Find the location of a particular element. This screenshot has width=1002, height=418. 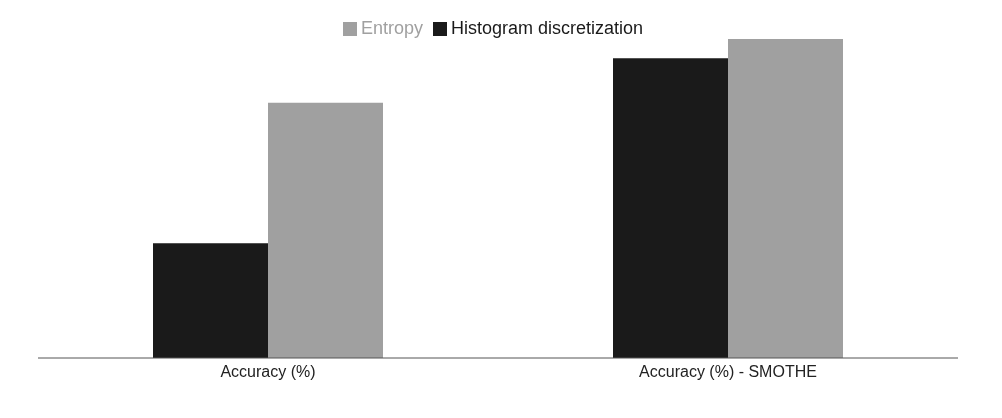

legend-label: Entropy is located at coordinates (391, 28).